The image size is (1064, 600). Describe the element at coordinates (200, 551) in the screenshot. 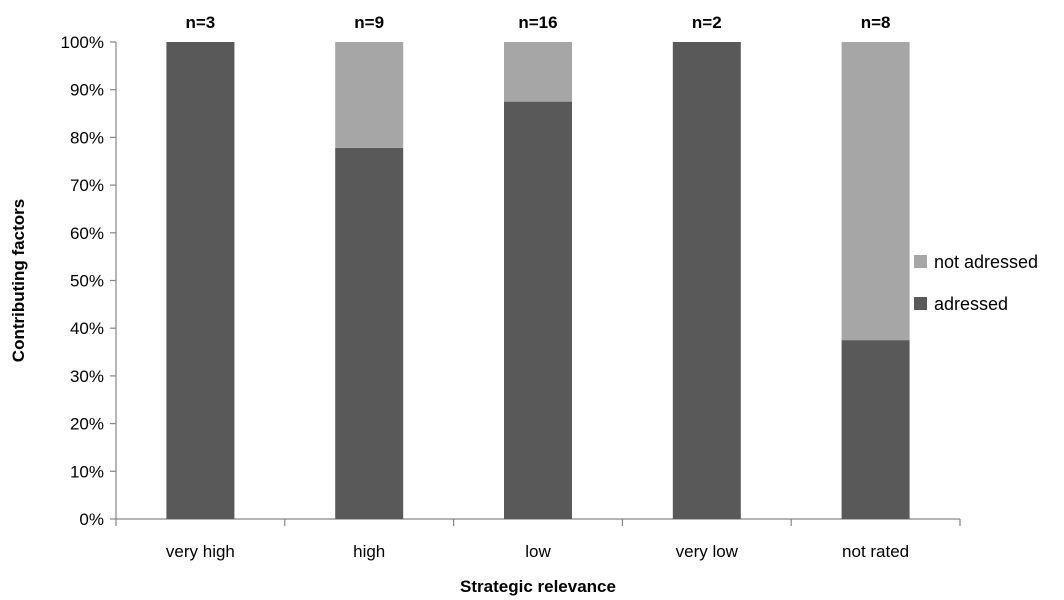

I see `x-tick-label: very high` at that location.